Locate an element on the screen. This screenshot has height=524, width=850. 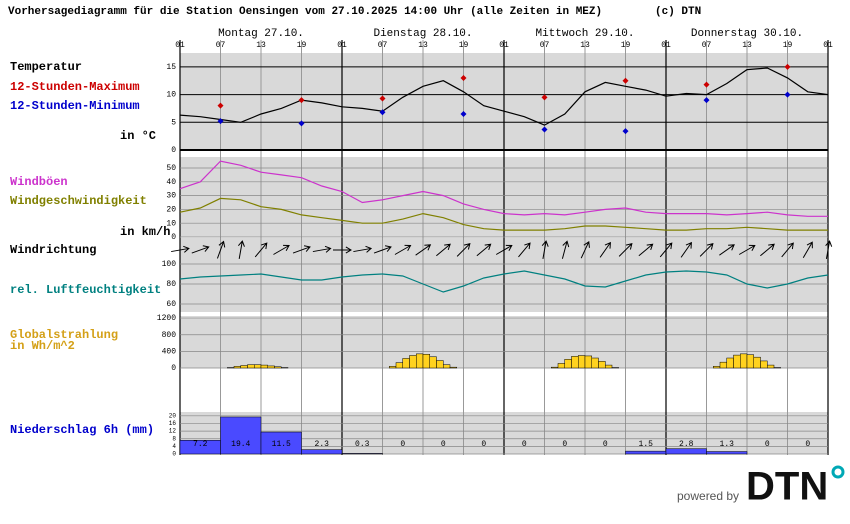
data-label: 1.5 is located at coordinates (646, 444).